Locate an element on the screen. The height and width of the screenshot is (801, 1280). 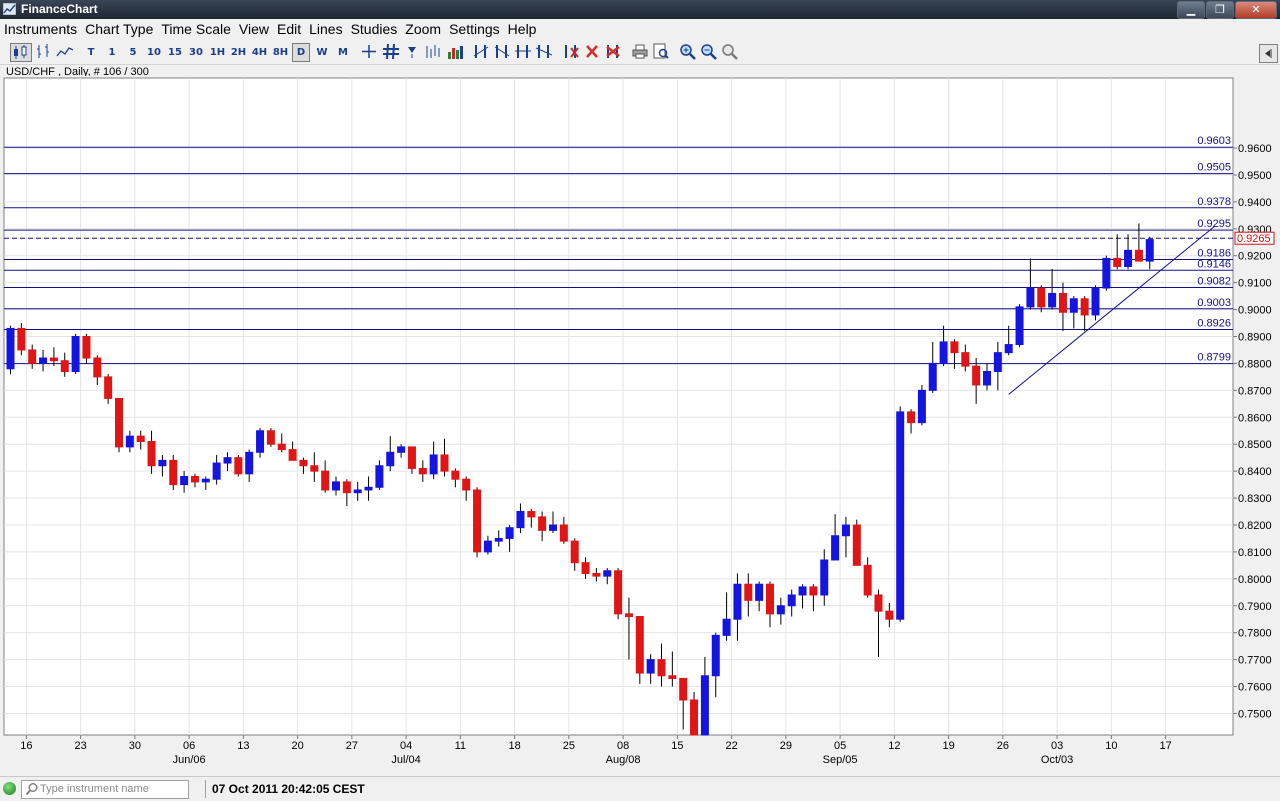
delete-icon is located at coordinates (592, 51).